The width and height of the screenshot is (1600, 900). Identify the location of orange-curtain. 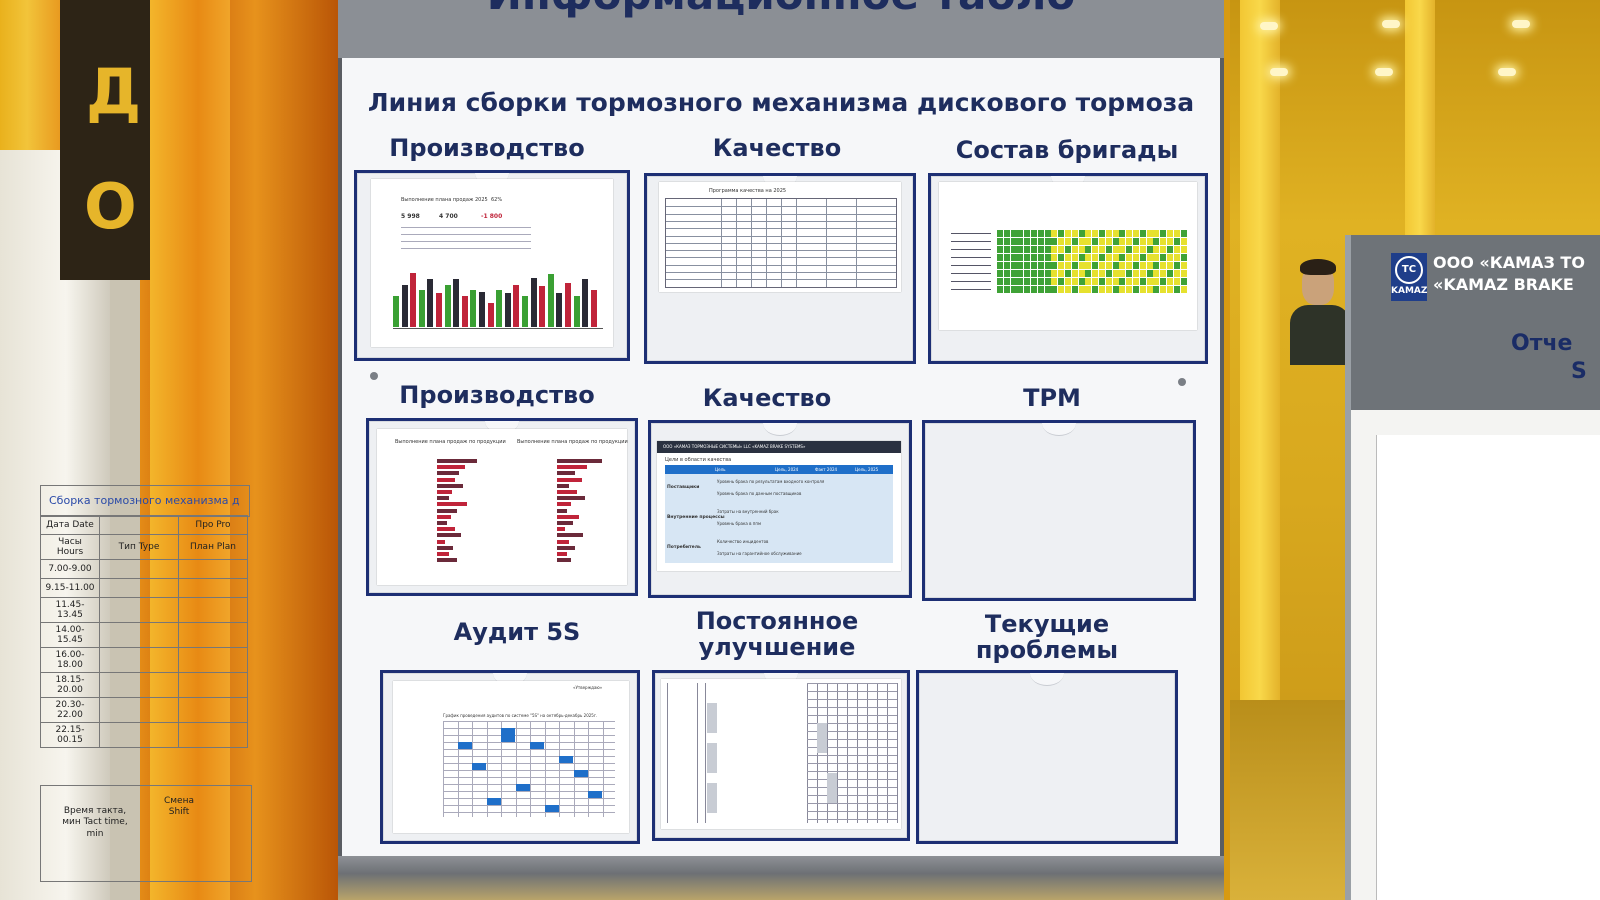
(190, 450).